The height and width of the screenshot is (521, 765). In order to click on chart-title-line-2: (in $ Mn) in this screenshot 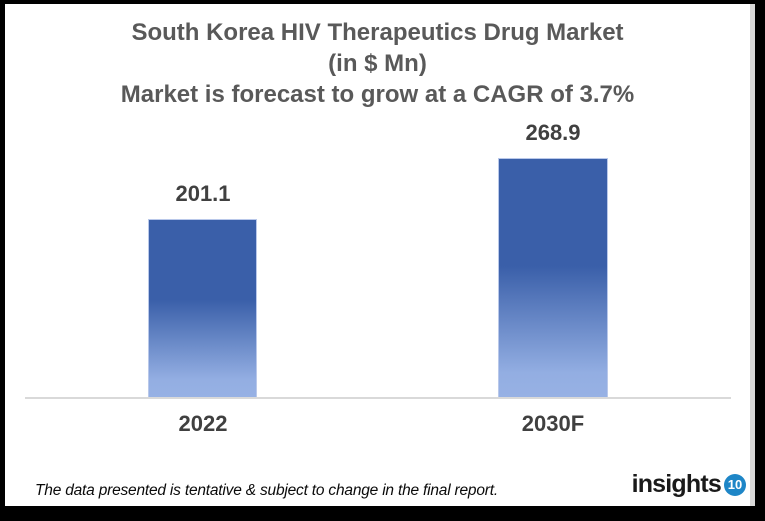, I will do `click(377, 63)`.